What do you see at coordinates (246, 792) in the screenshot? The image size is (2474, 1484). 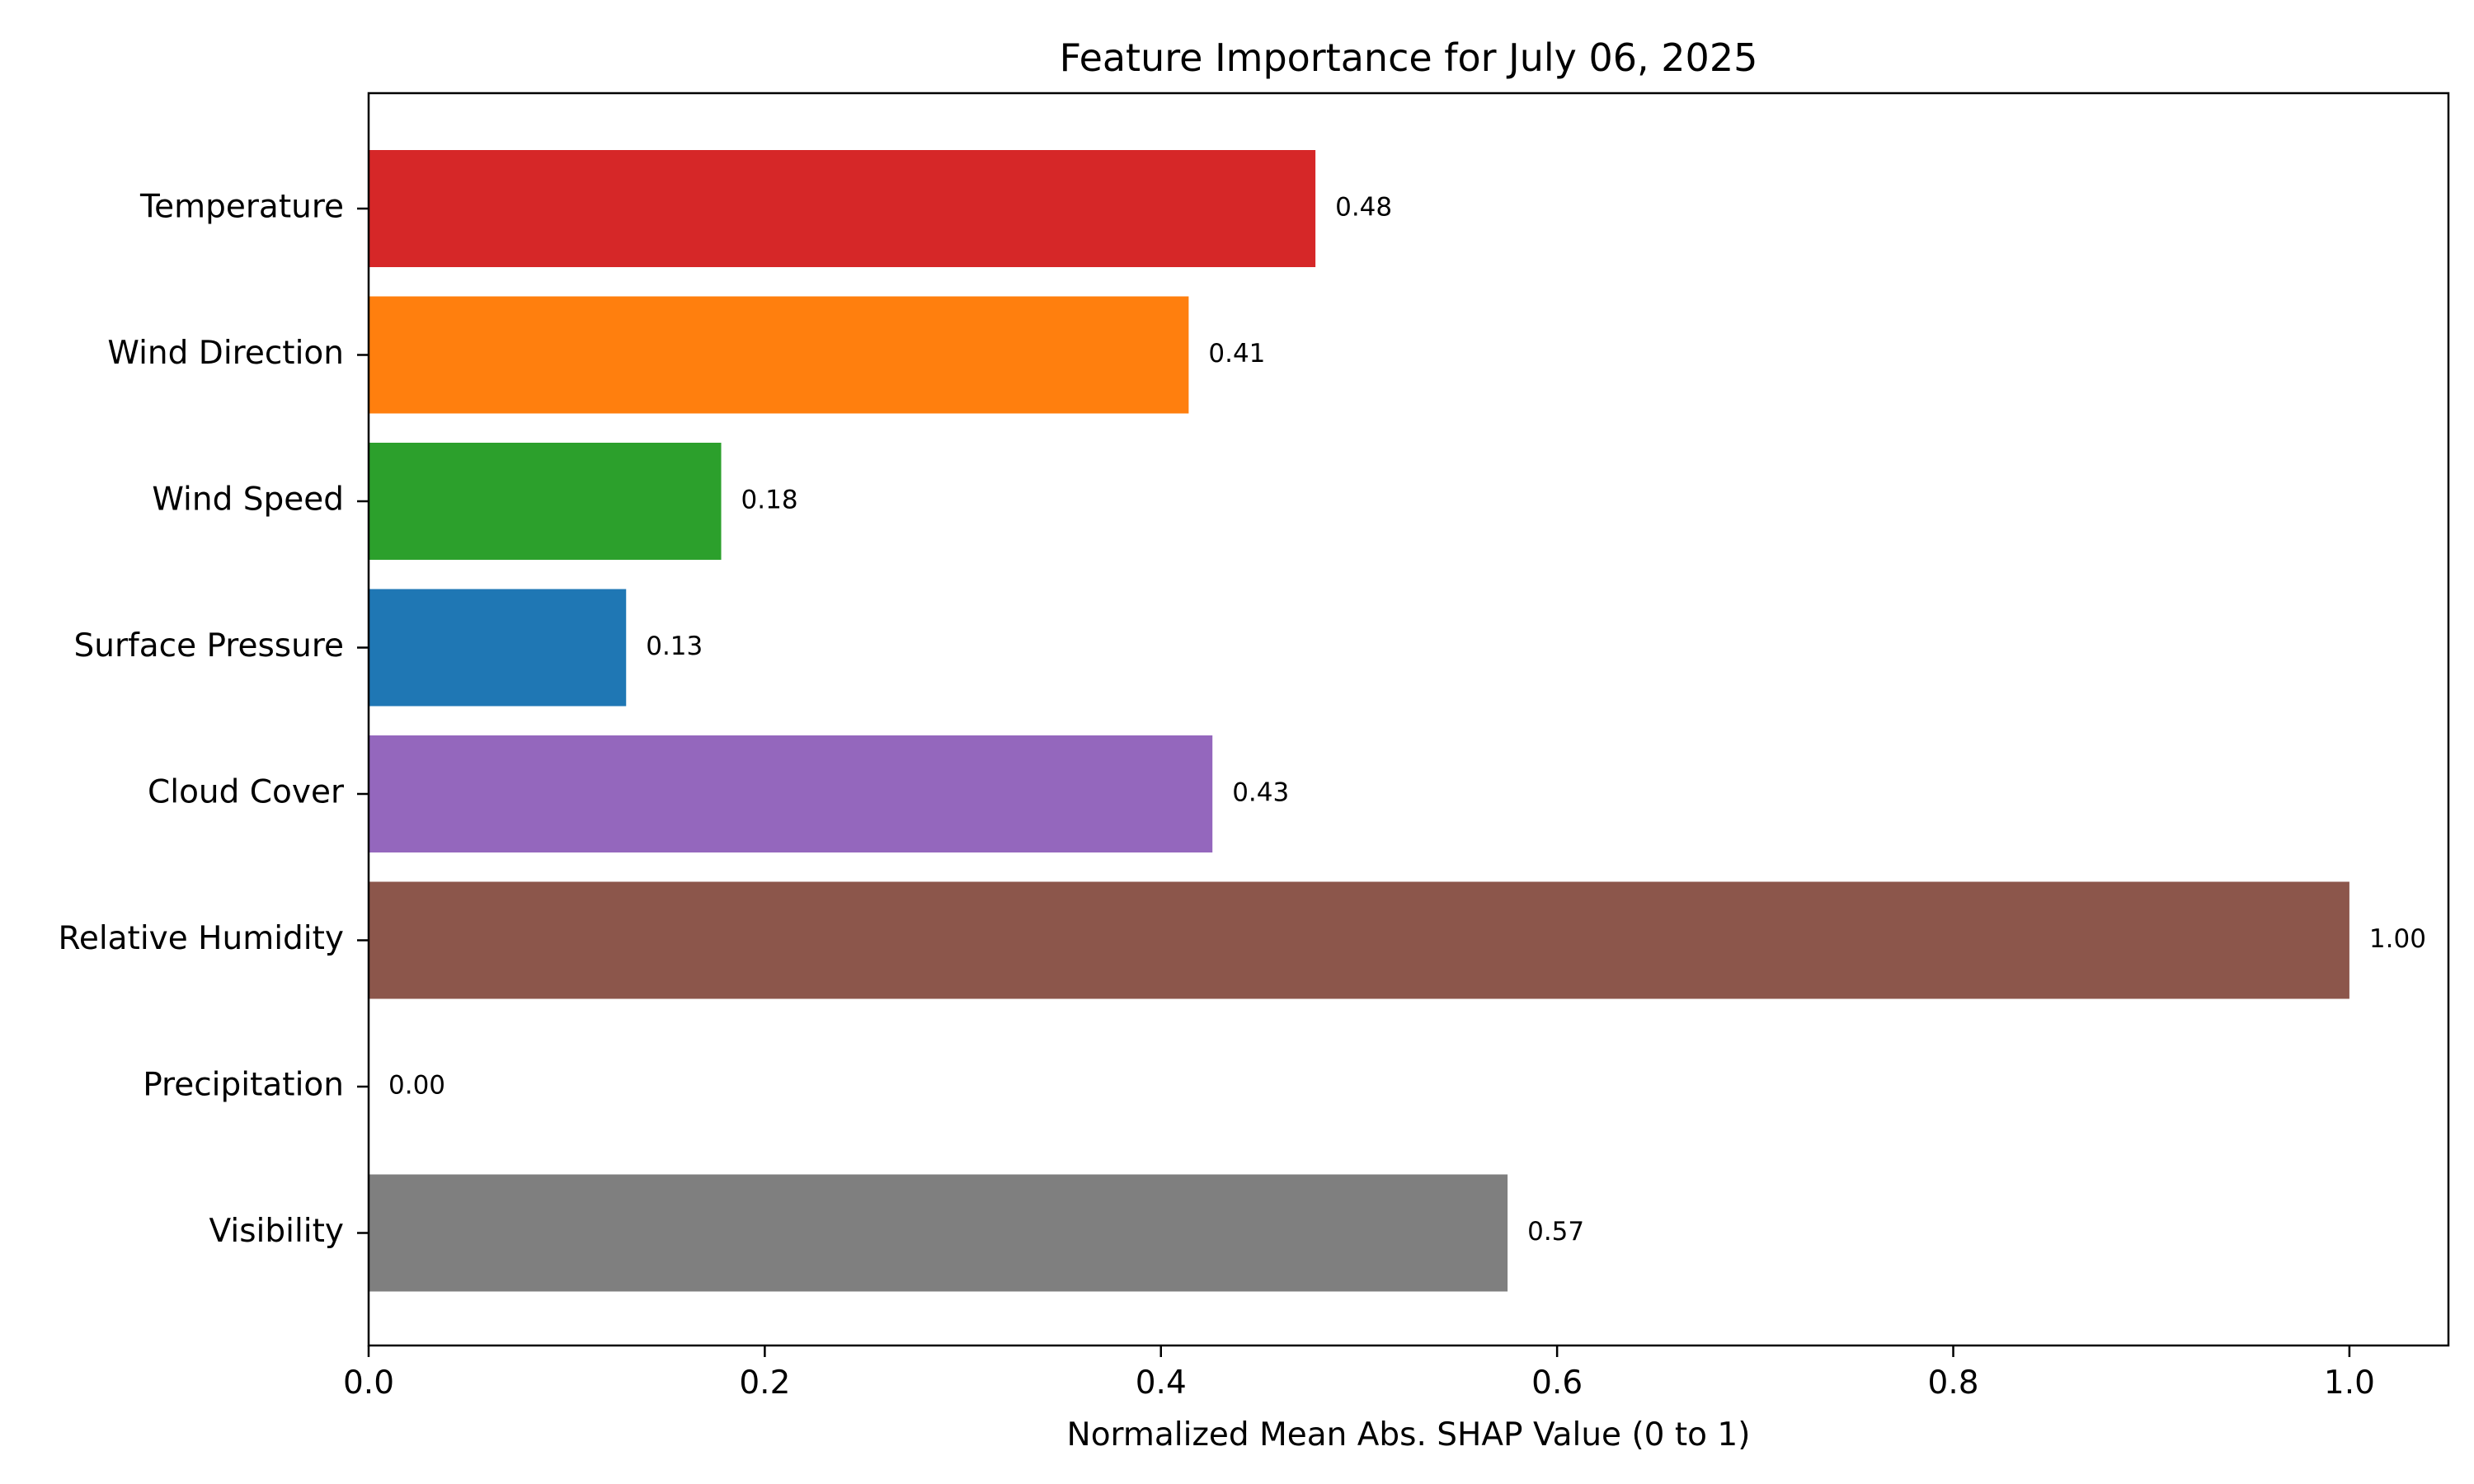 I see `y-tick-label-cloud-cover: Cloud Cover` at bounding box center [246, 792].